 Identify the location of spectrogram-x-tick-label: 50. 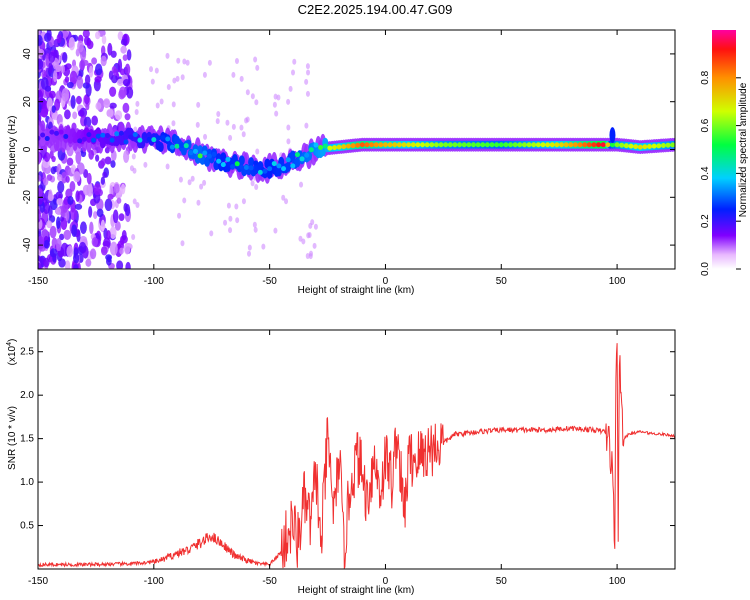
(502, 281).